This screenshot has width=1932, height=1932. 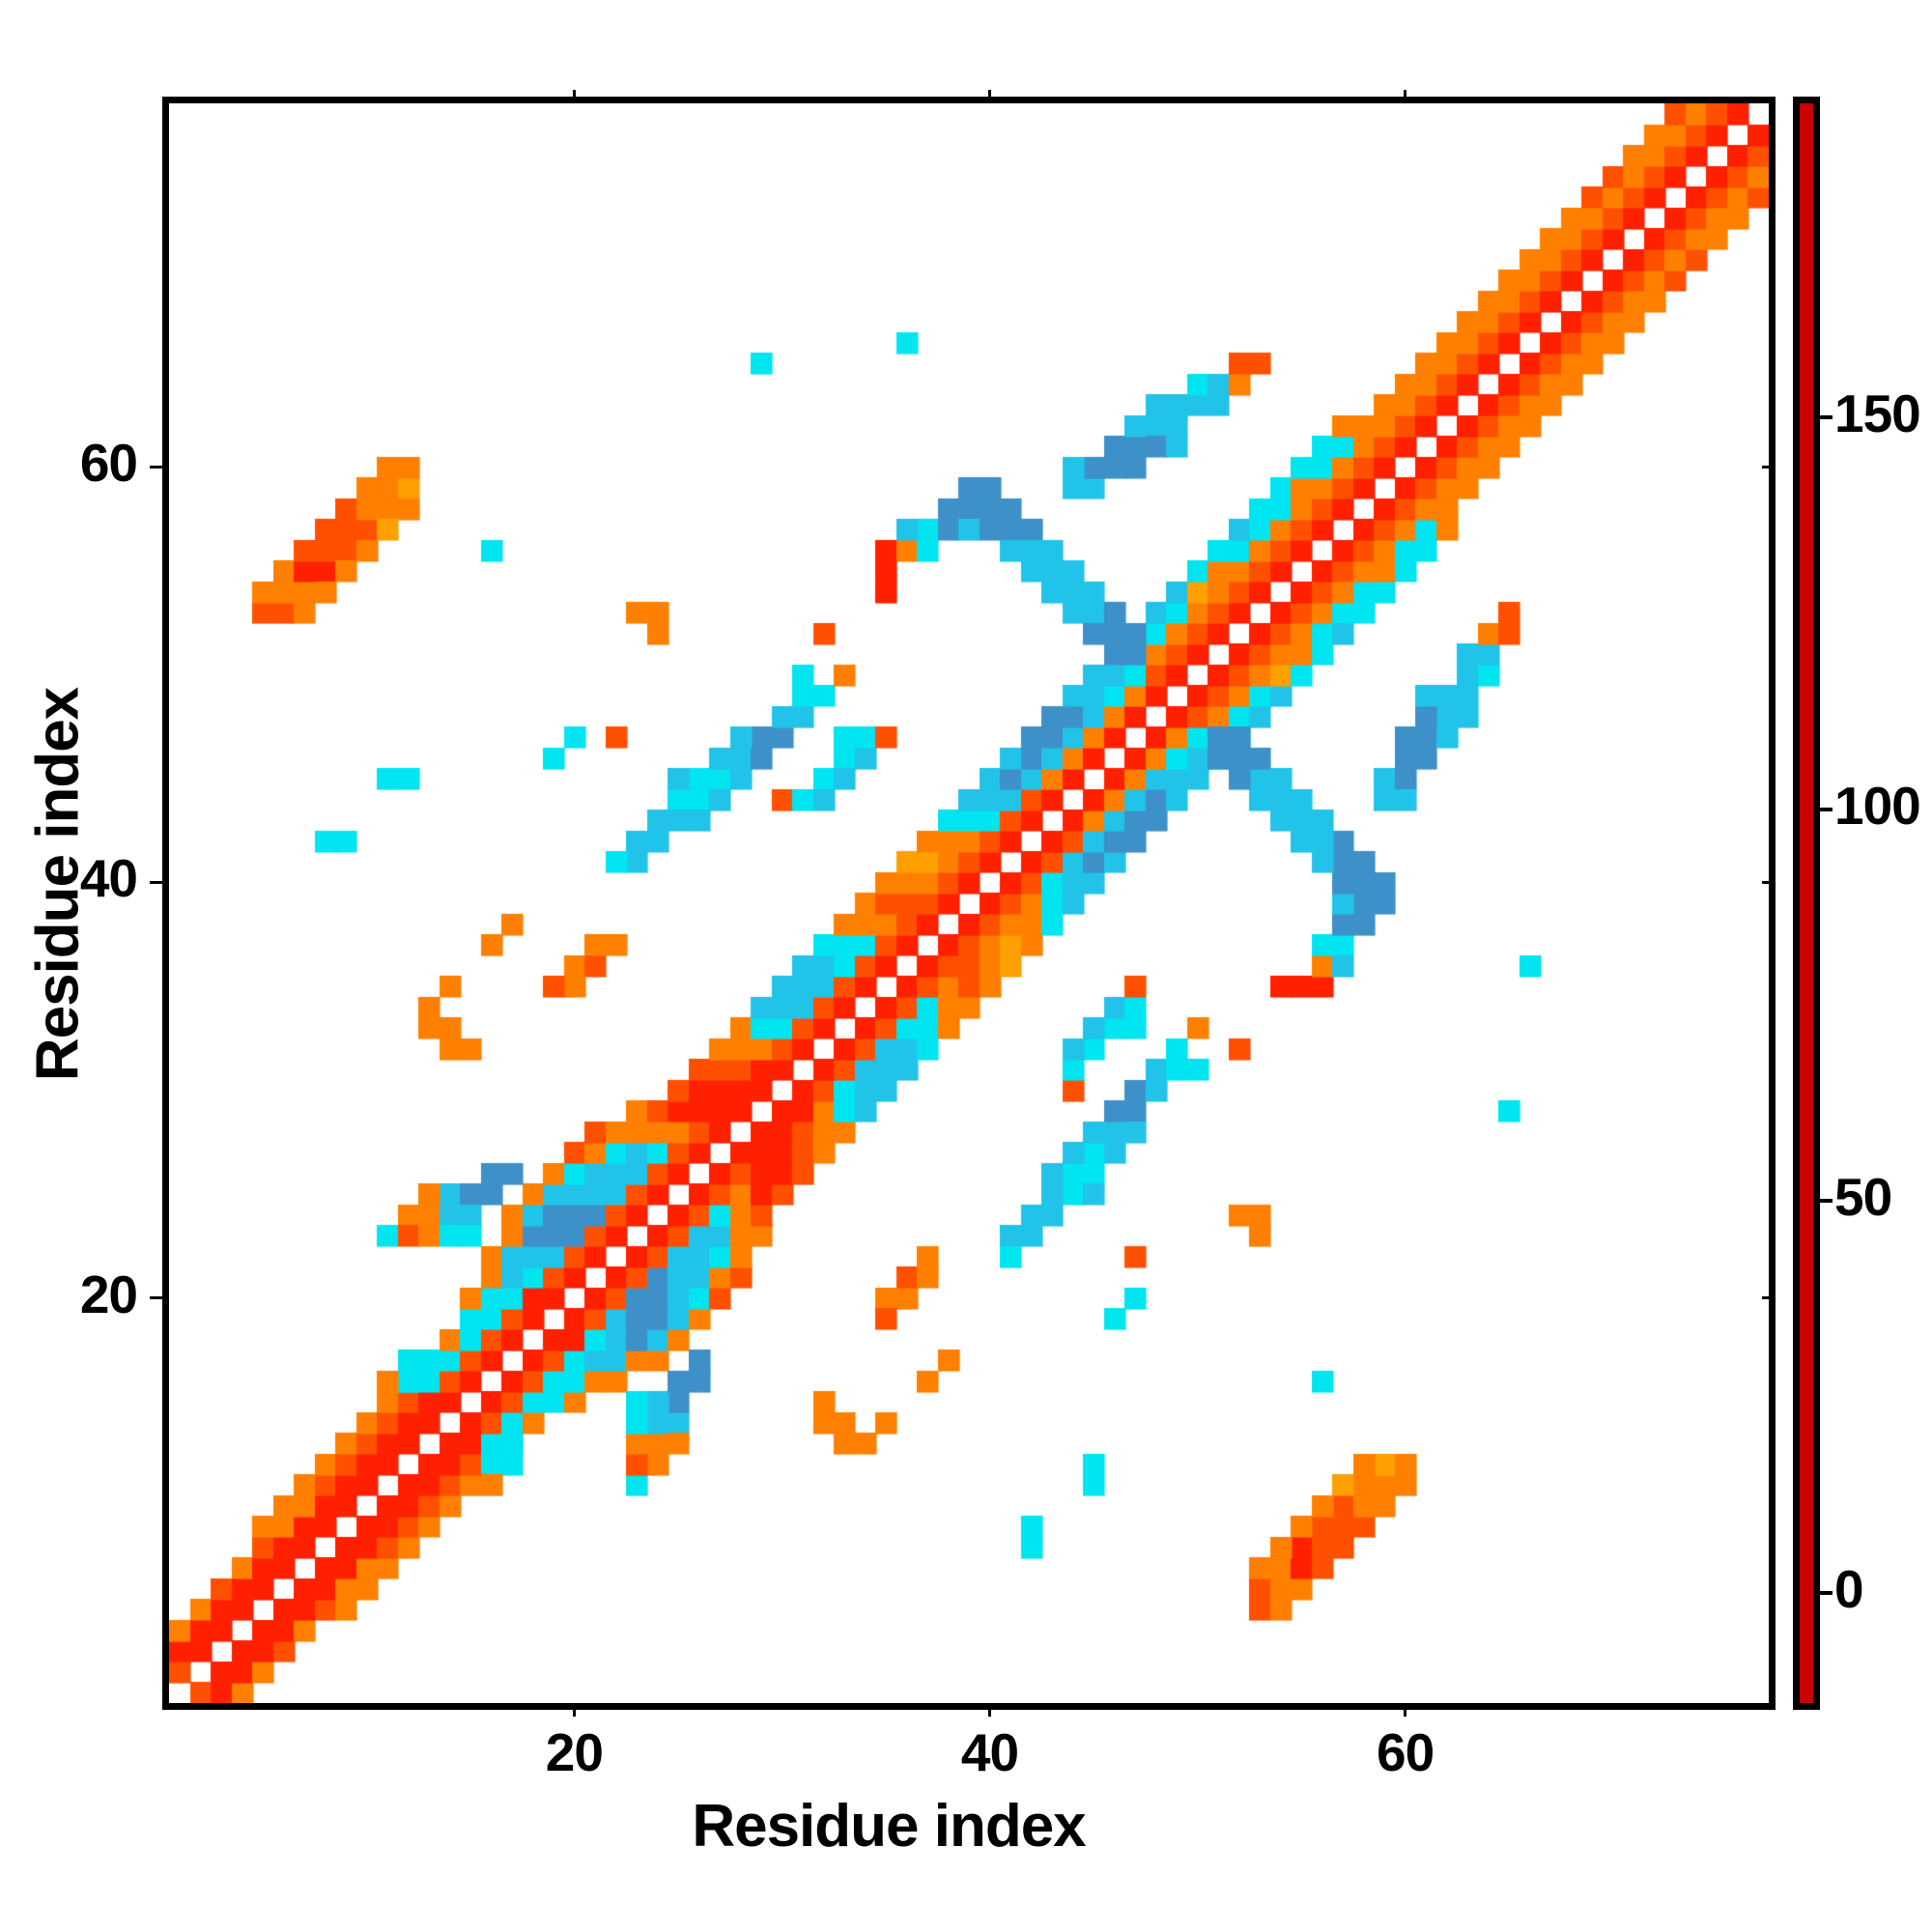 What do you see at coordinates (108, 878) in the screenshot?
I see `y-axis-tick-label: 40` at bounding box center [108, 878].